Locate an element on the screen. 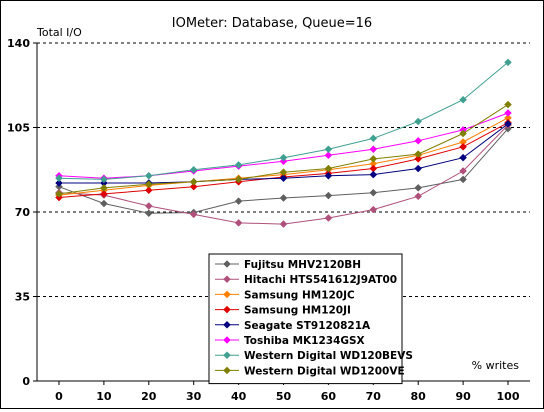  legend-label-6: Western Digital WD120BEVS is located at coordinates (328, 356).